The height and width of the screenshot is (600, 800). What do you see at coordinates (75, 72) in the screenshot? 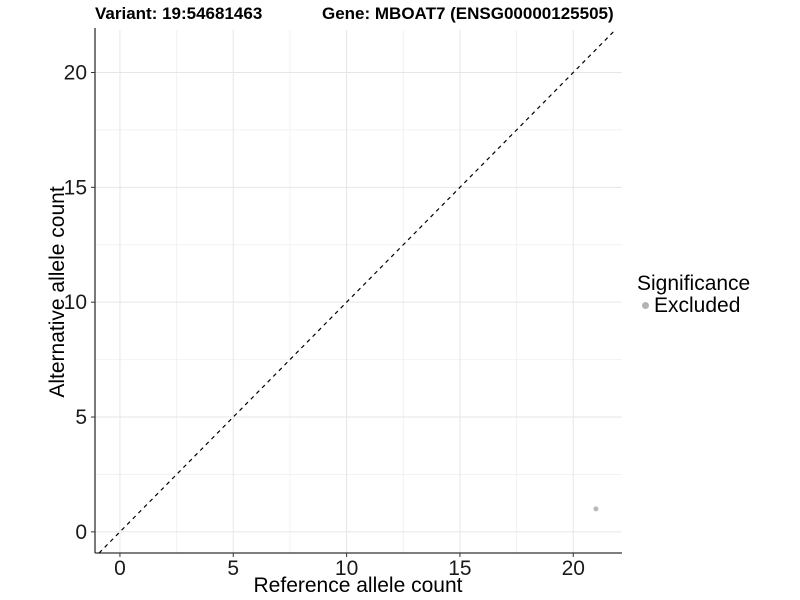
I see `y-tick-label: 20` at bounding box center [75, 72].